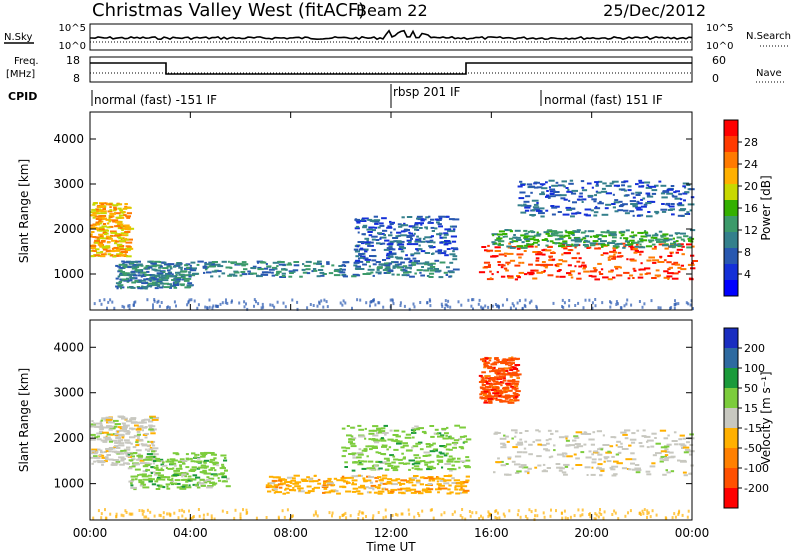 Image resolution: width=800 pixels, height=554 pixels. Describe the element at coordinates (751, 408) in the screenshot. I see `velocity-colorbar-tick-4: 15` at that location.